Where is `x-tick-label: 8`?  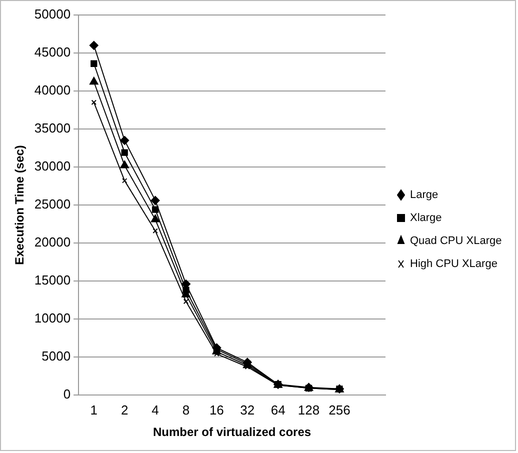 x-tick-label: 8 is located at coordinates (186, 410).